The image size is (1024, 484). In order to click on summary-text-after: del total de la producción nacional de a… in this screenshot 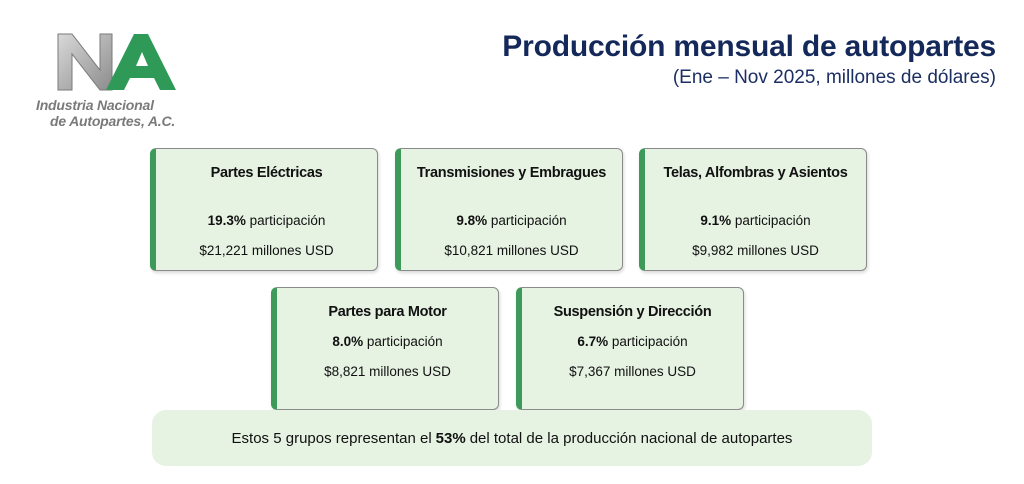, I will do `click(631, 438)`.